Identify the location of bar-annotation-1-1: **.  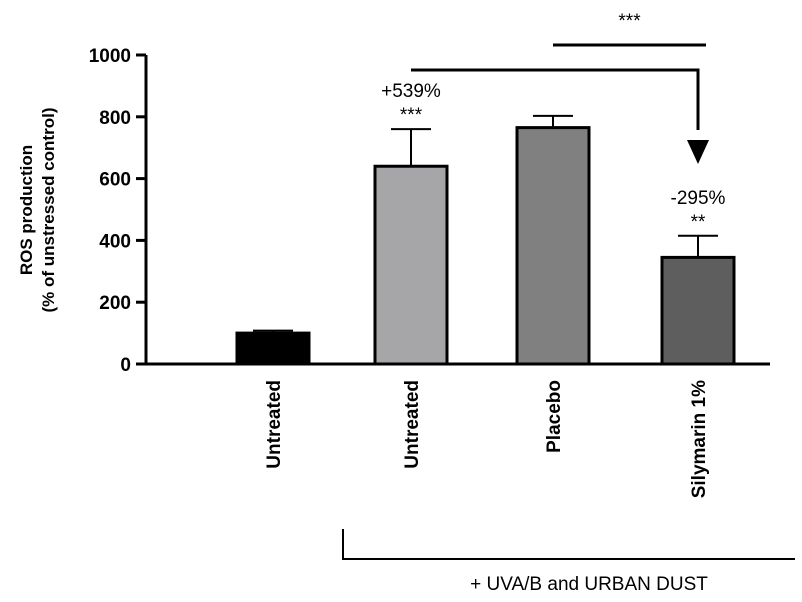
(698, 222).